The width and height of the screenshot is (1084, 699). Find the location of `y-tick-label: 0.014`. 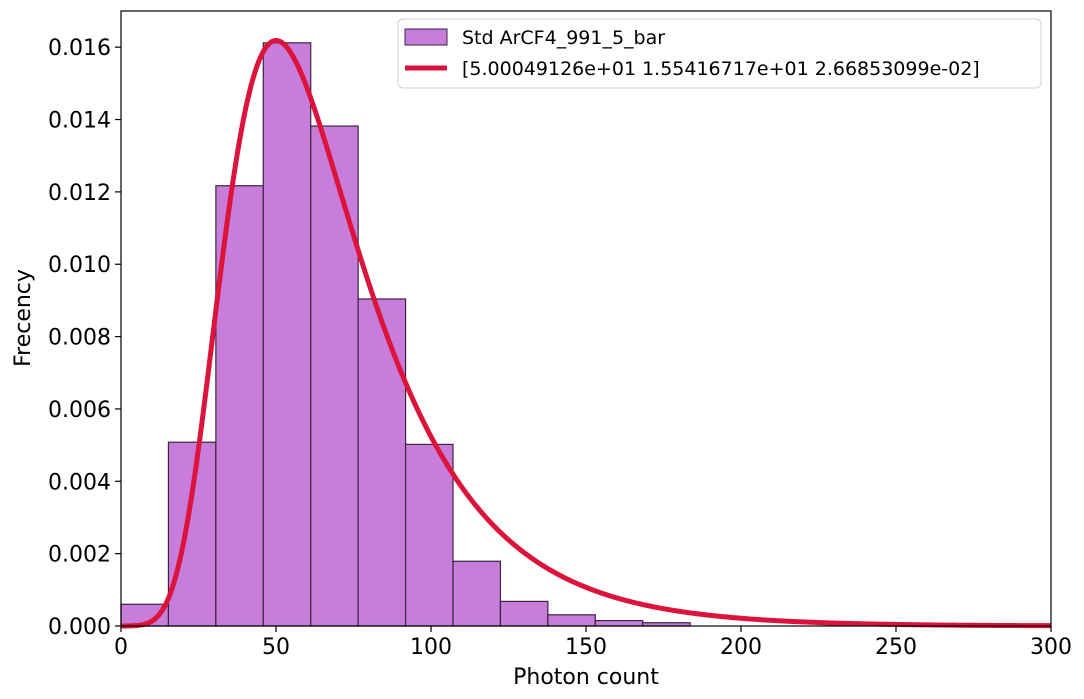

y-tick-label: 0.014 is located at coordinates (79, 121).